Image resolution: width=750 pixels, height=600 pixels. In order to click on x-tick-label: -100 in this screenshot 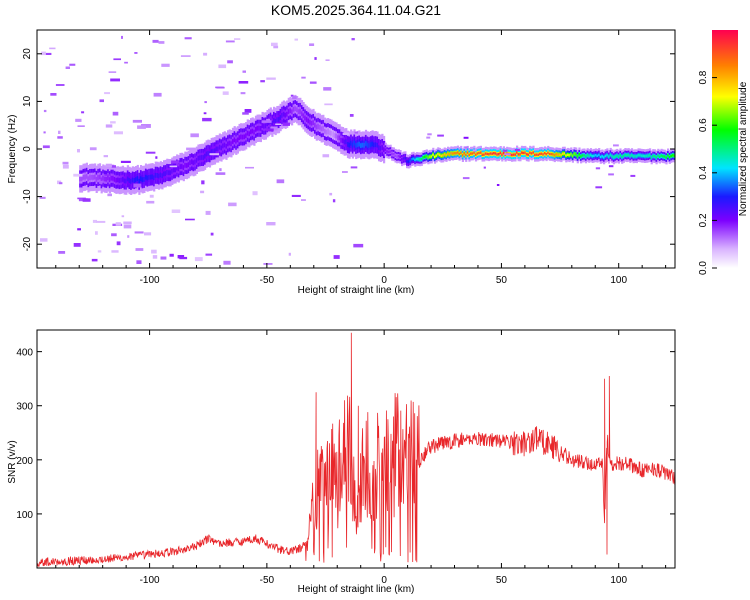, I will do `click(150, 580)`.